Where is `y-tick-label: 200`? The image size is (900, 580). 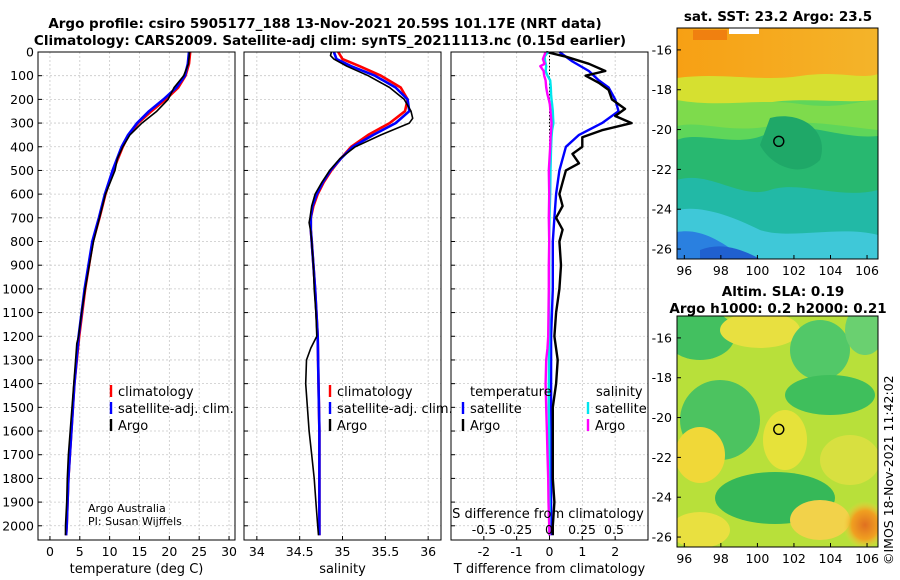 y-tick-label: 200 is located at coordinates (22, 99).